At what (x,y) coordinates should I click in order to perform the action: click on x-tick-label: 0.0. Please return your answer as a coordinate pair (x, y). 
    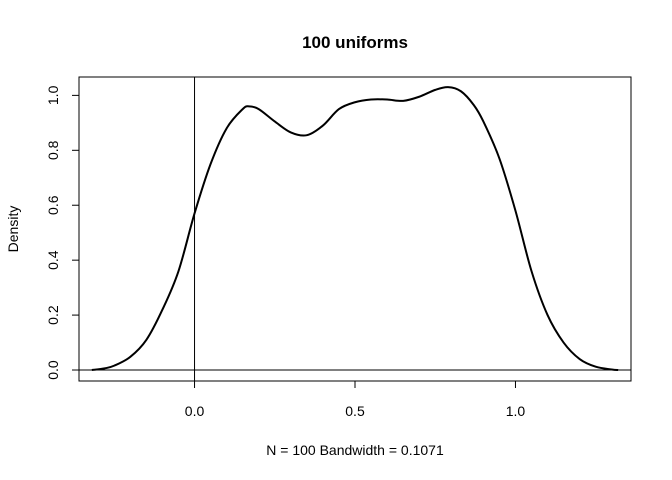
    Looking at the image, I should click on (195, 411).